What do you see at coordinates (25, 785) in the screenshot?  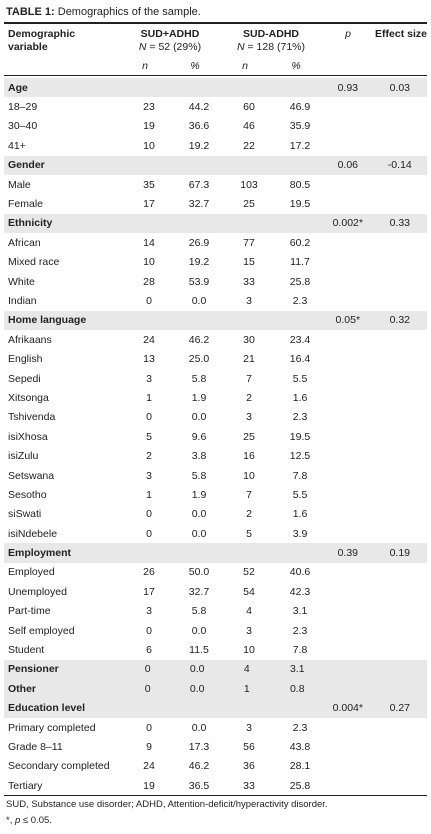 I see `row-label: Tertiary` at bounding box center [25, 785].